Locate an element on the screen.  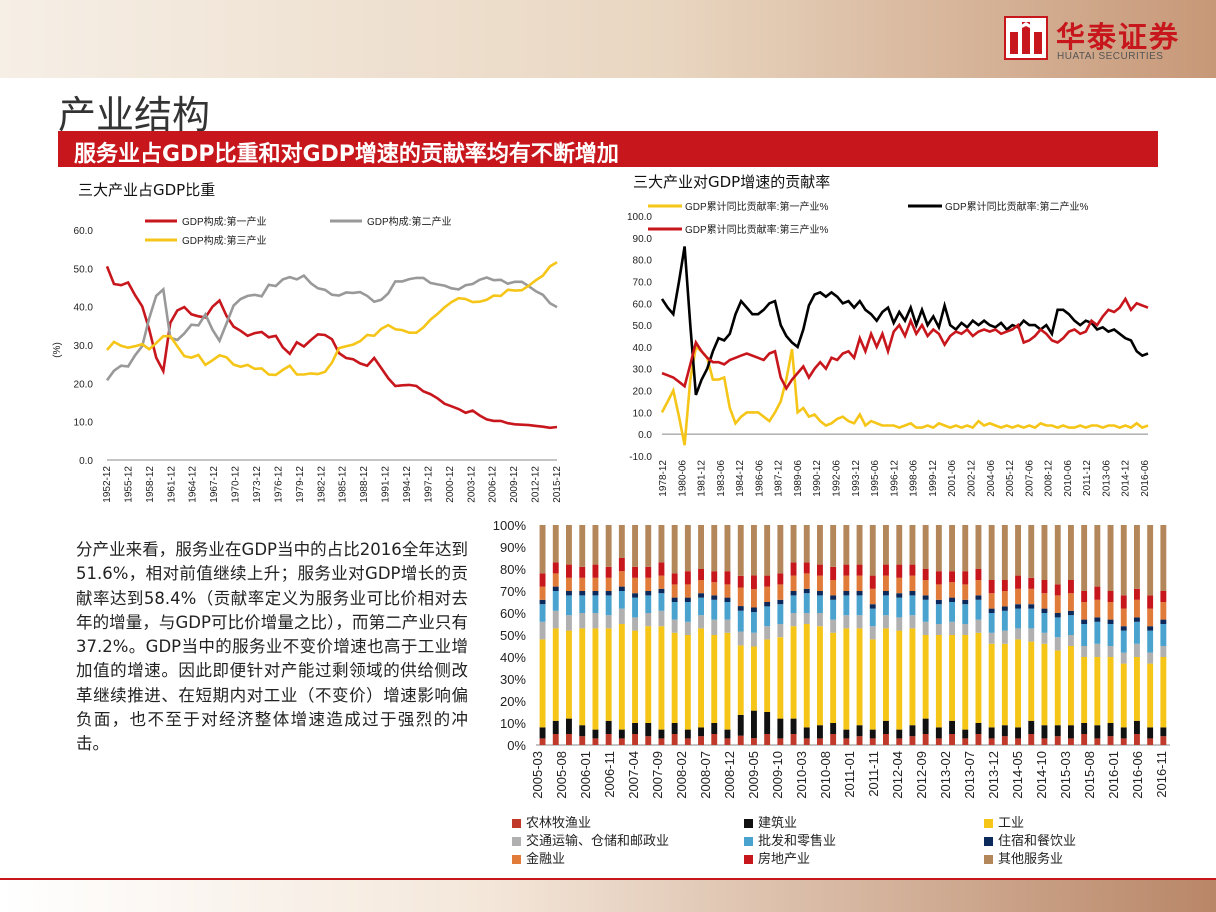
x-tick-label: 2013-12 is located at coordinates (993, 775).